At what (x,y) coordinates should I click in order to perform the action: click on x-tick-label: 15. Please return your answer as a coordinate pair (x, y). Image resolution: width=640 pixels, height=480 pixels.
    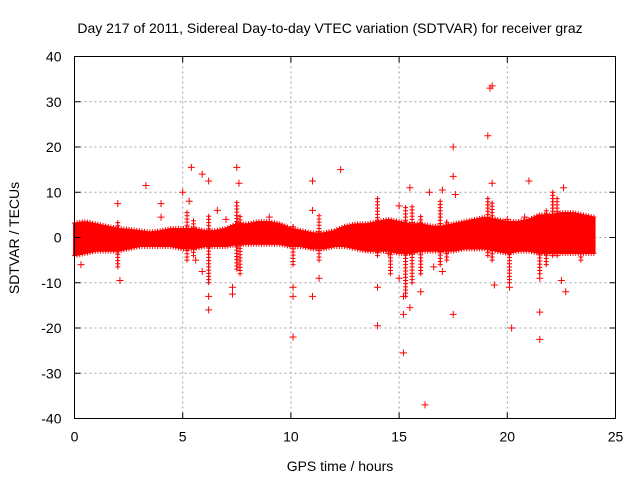
    Looking at the image, I should click on (399, 437).